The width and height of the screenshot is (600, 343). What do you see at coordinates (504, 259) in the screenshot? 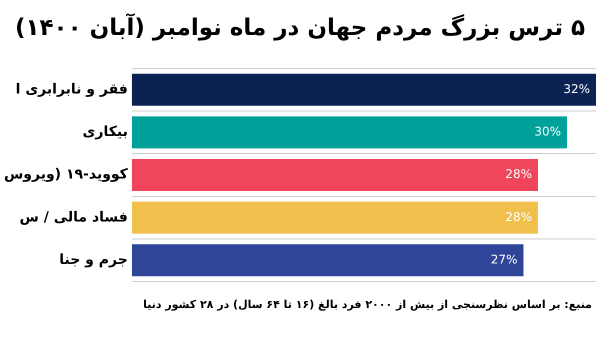
I see `data-label: 27%` at bounding box center [504, 259].